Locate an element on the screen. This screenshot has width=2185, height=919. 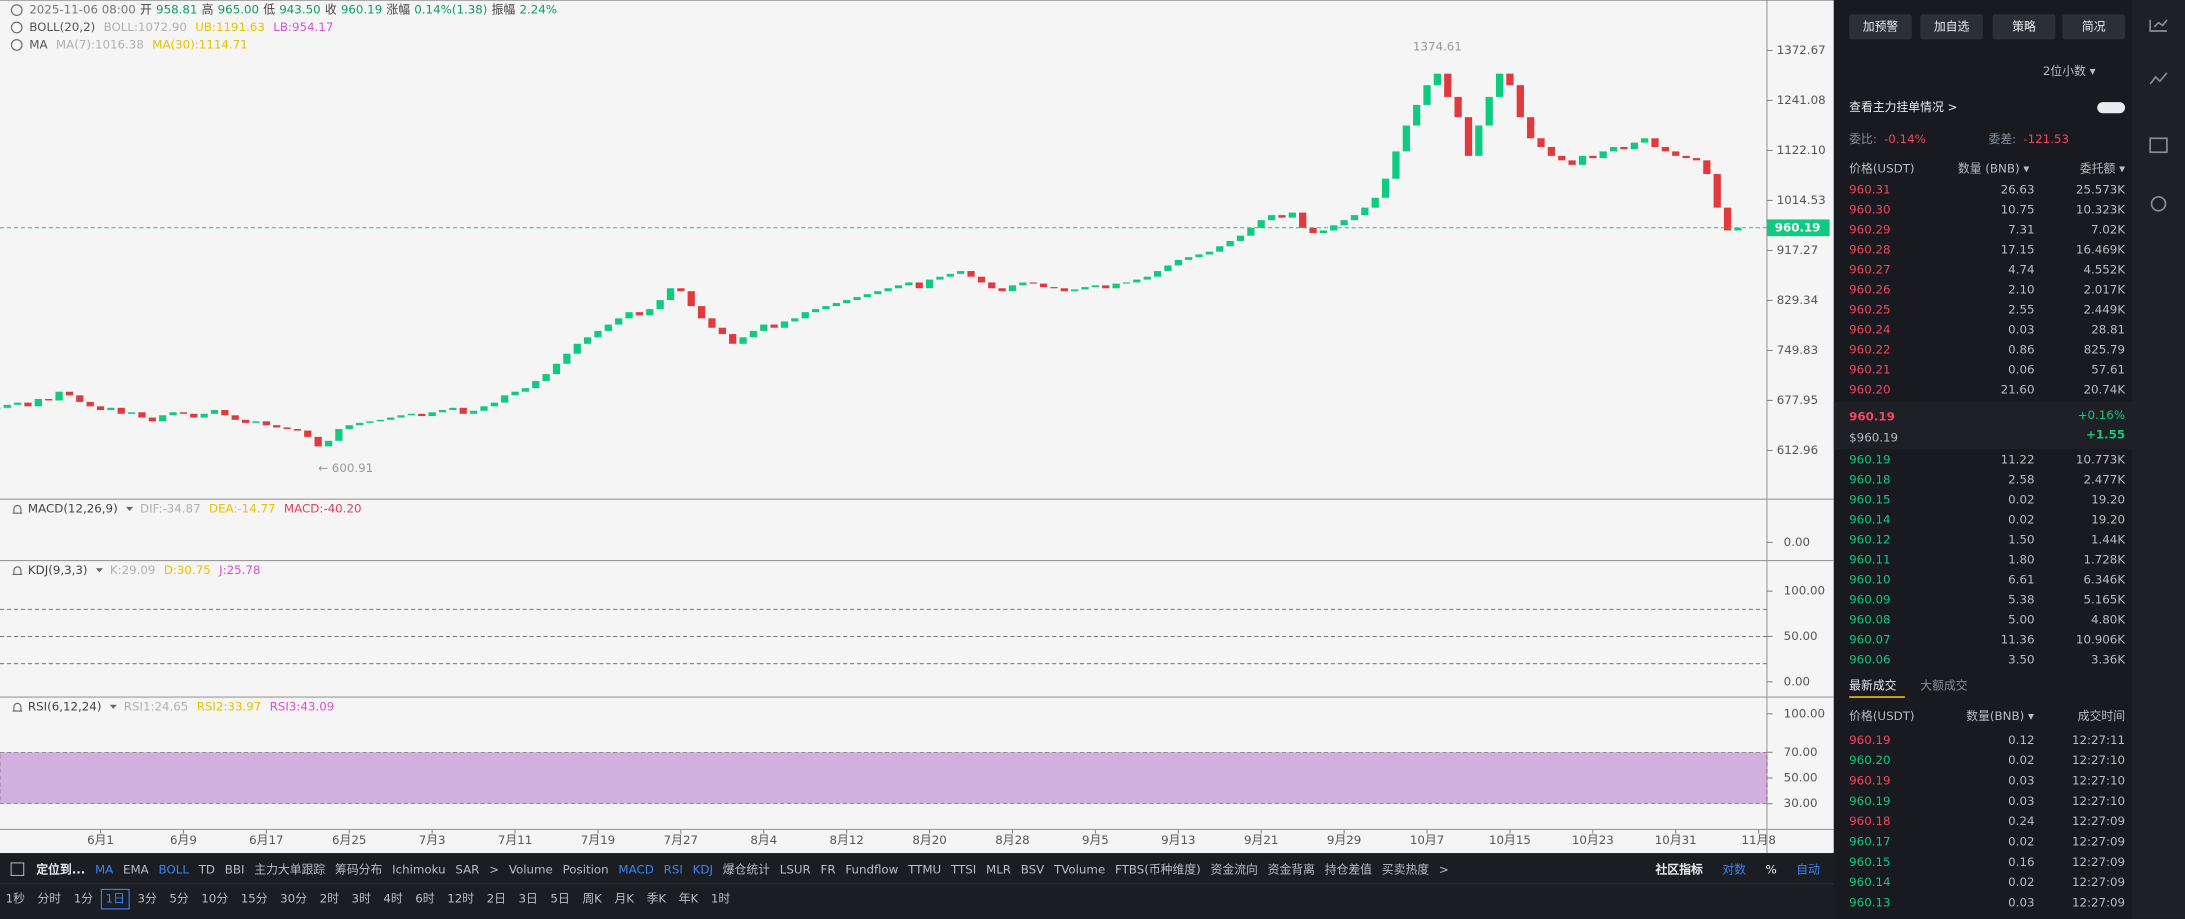
toolbar-item: BSV is located at coordinates (1033, 869).